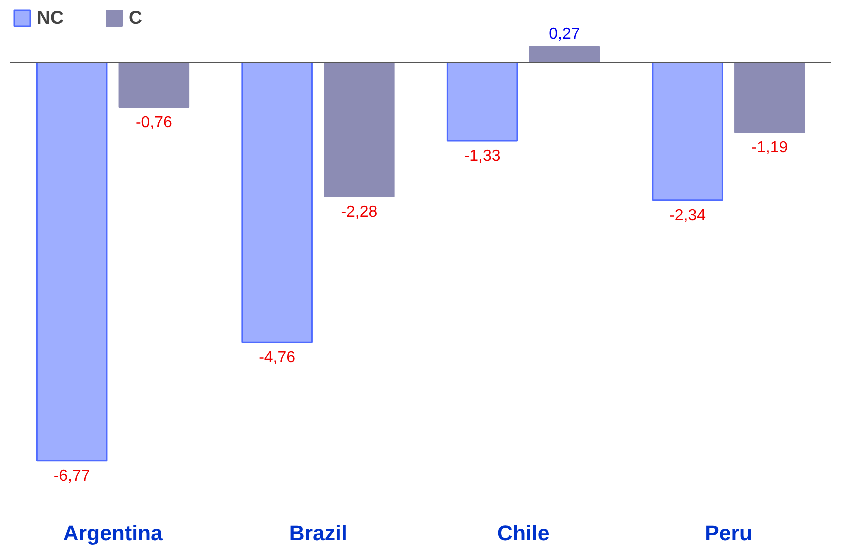 The image size is (841, 548). I want to click on x-tick-label: Peru, so click(729, 534).